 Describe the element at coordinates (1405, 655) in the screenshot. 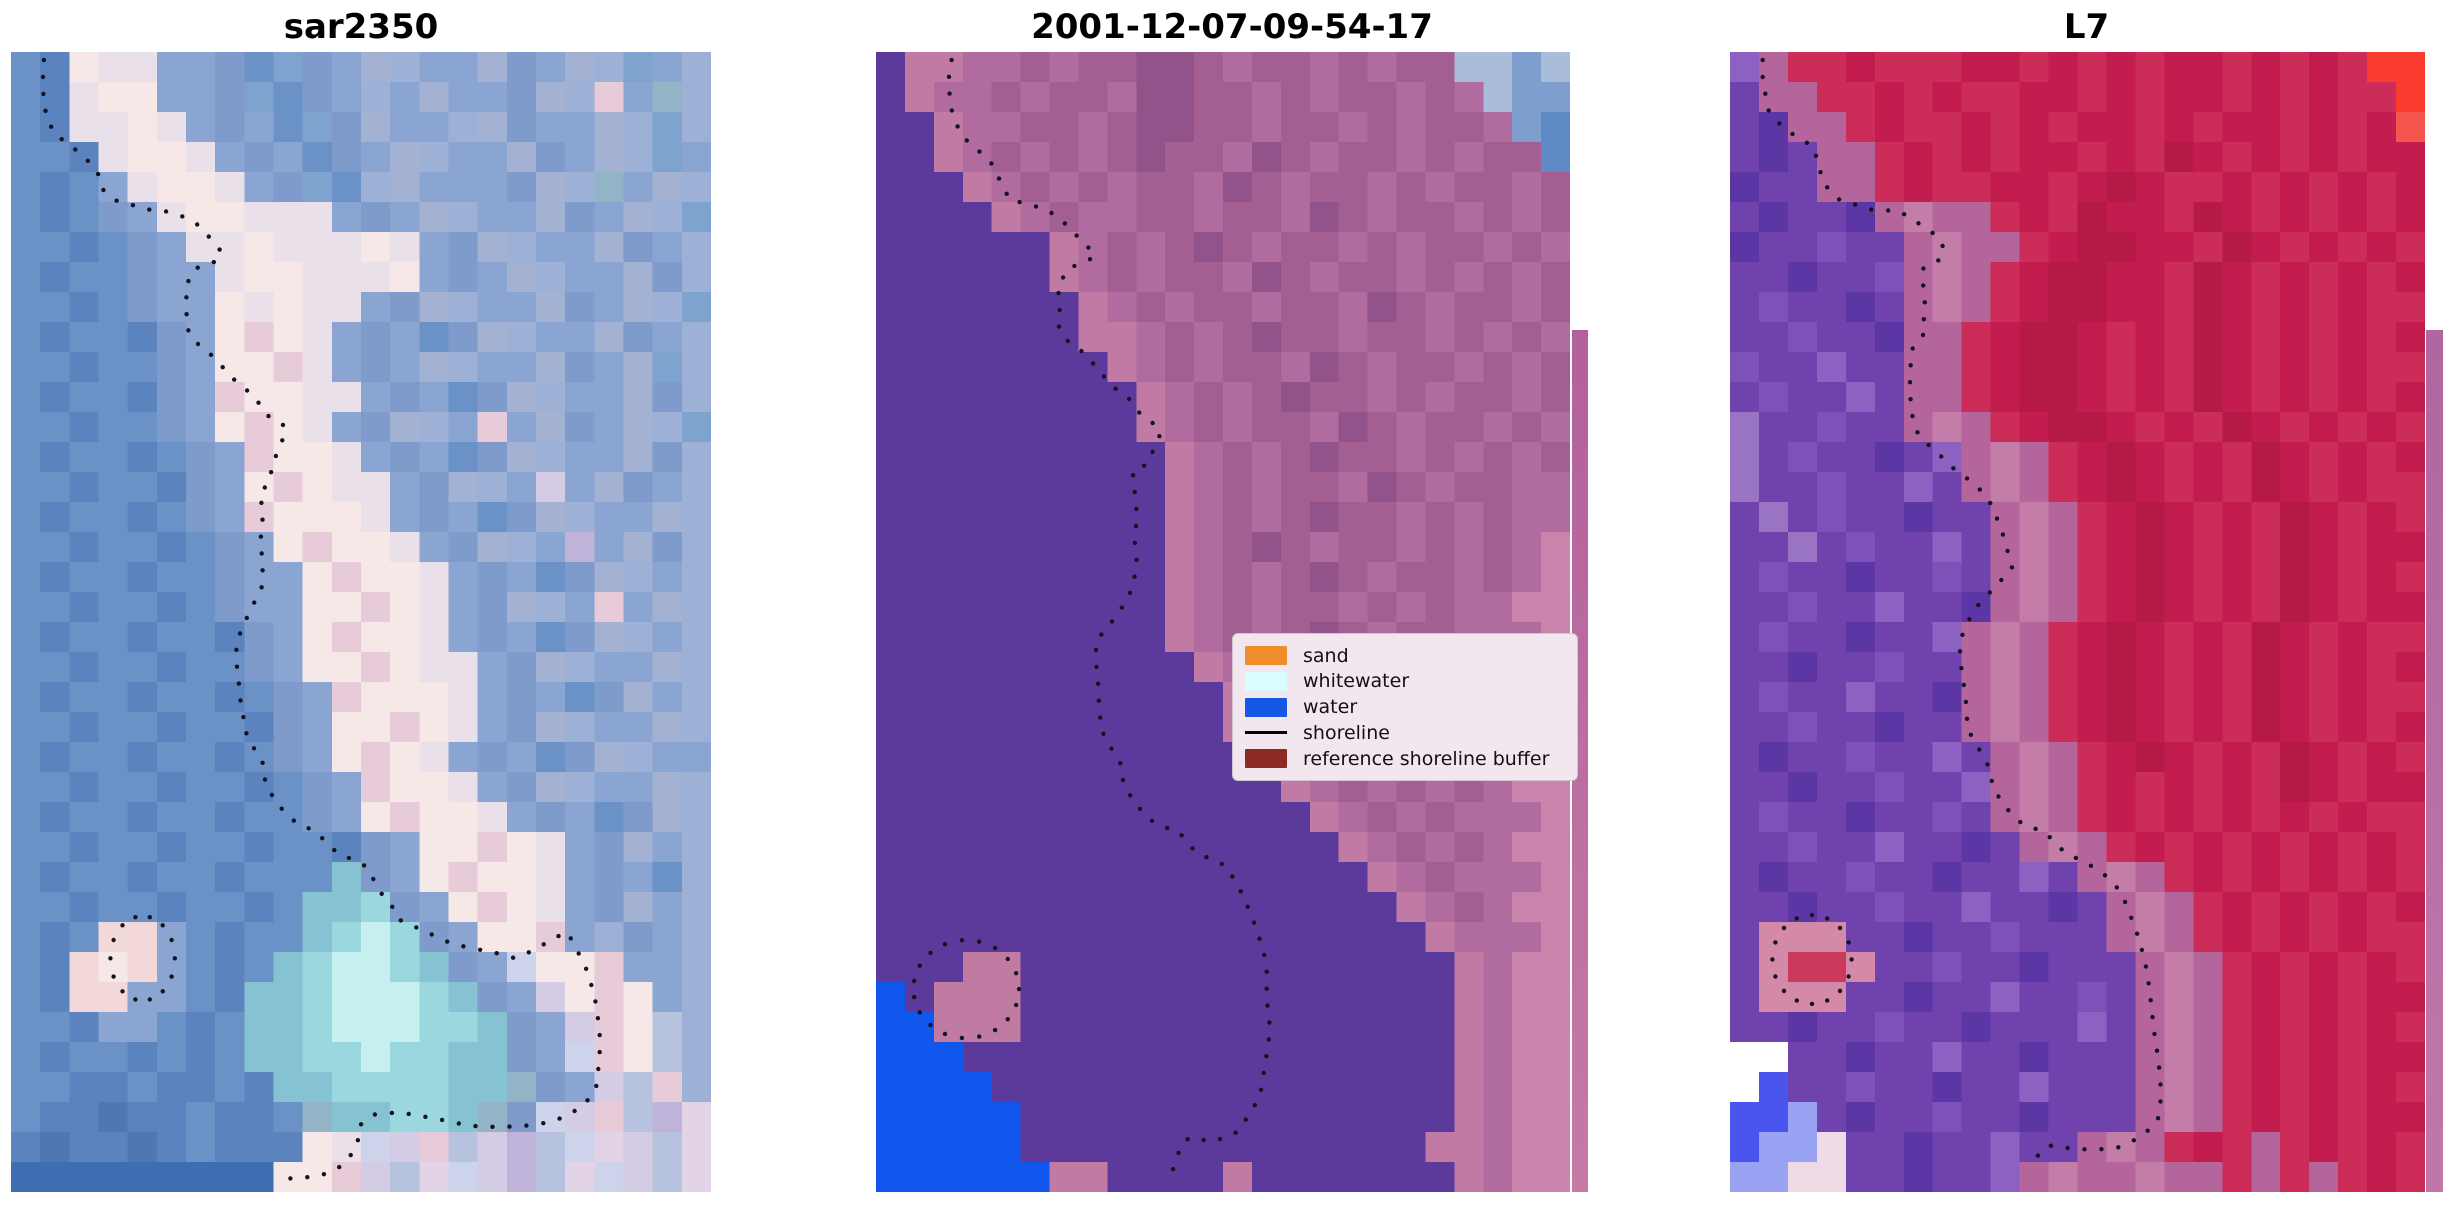

I see `legend-row-sand: sand` at that location.